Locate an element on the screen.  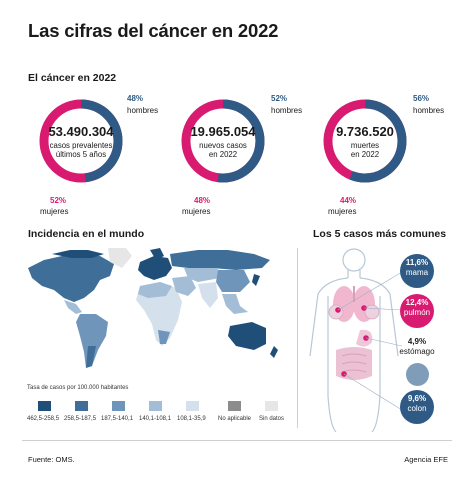
men-pct: 52% is located at coordinates (279, 98).